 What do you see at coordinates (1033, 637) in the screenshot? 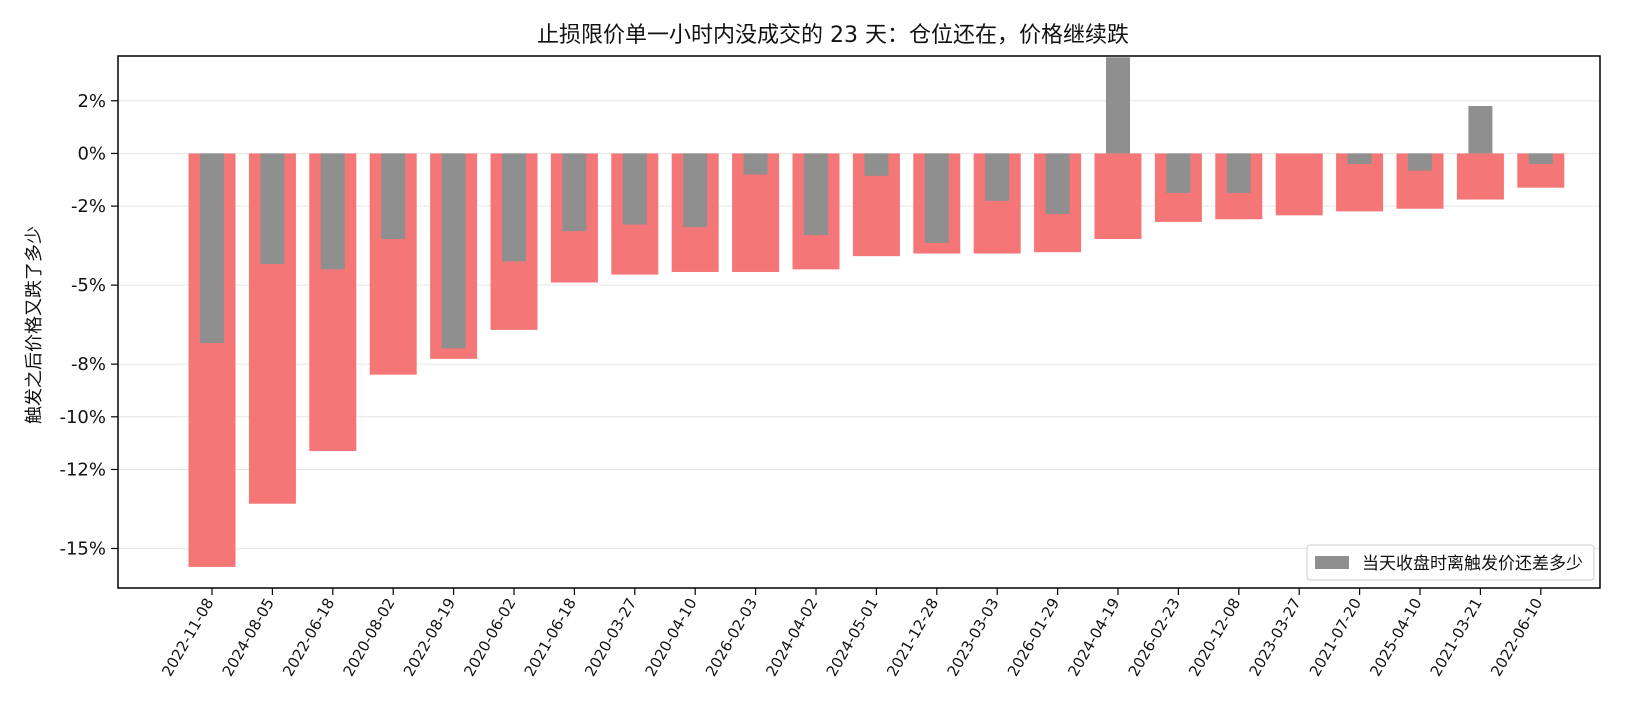
I see `x-tick-label: 2026-01-29` at bounding box center [1033, 637].